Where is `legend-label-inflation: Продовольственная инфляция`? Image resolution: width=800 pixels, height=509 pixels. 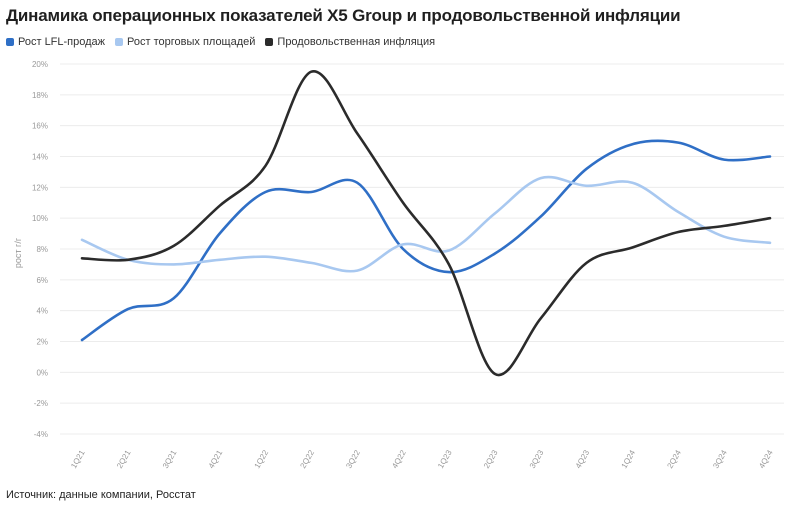 legend-label-inflation: Продовольственная инфляция is located at coordinates (356, 42).